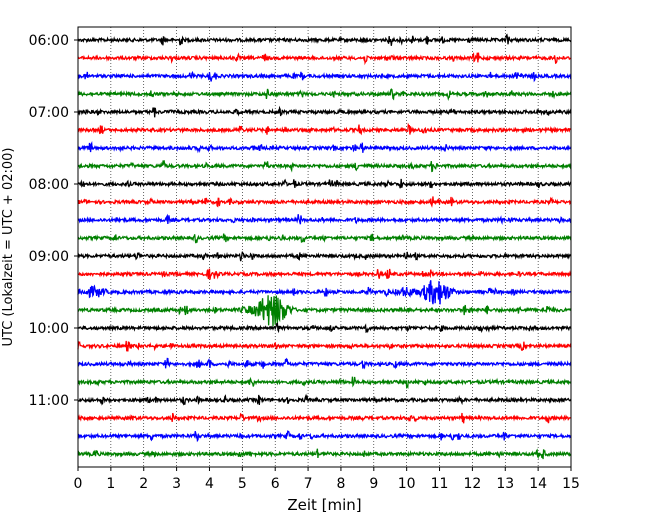  What do you see at coordinates (53, 221) in the screenshot?
I see `y-axis: 06:00 07:00 08:00 09:00 10:00 11:00` at bounding box center [53, 221].